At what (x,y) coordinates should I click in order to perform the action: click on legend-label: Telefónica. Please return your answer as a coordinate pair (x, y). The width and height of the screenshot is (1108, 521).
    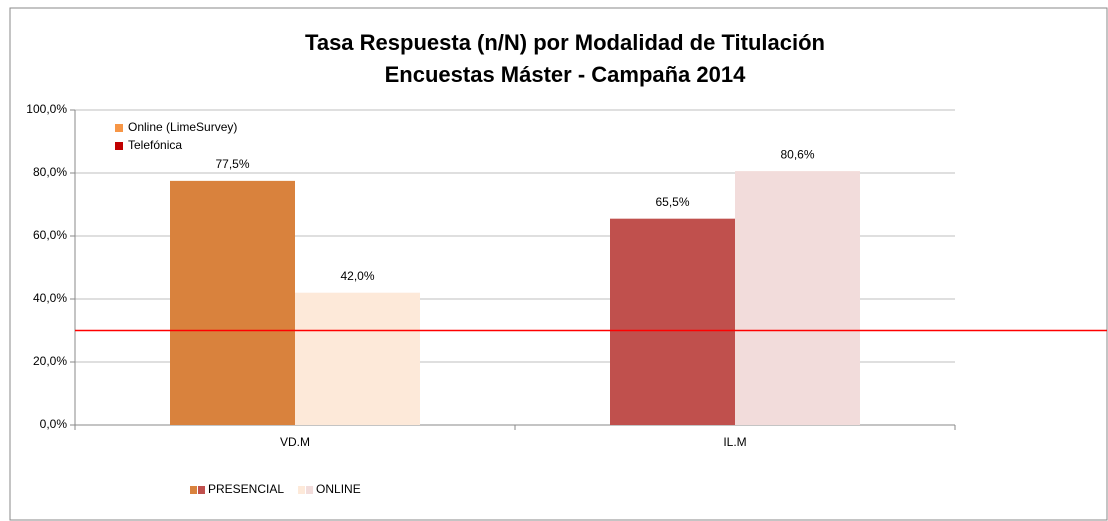
    Looking at the image, I should click on (155, 145).